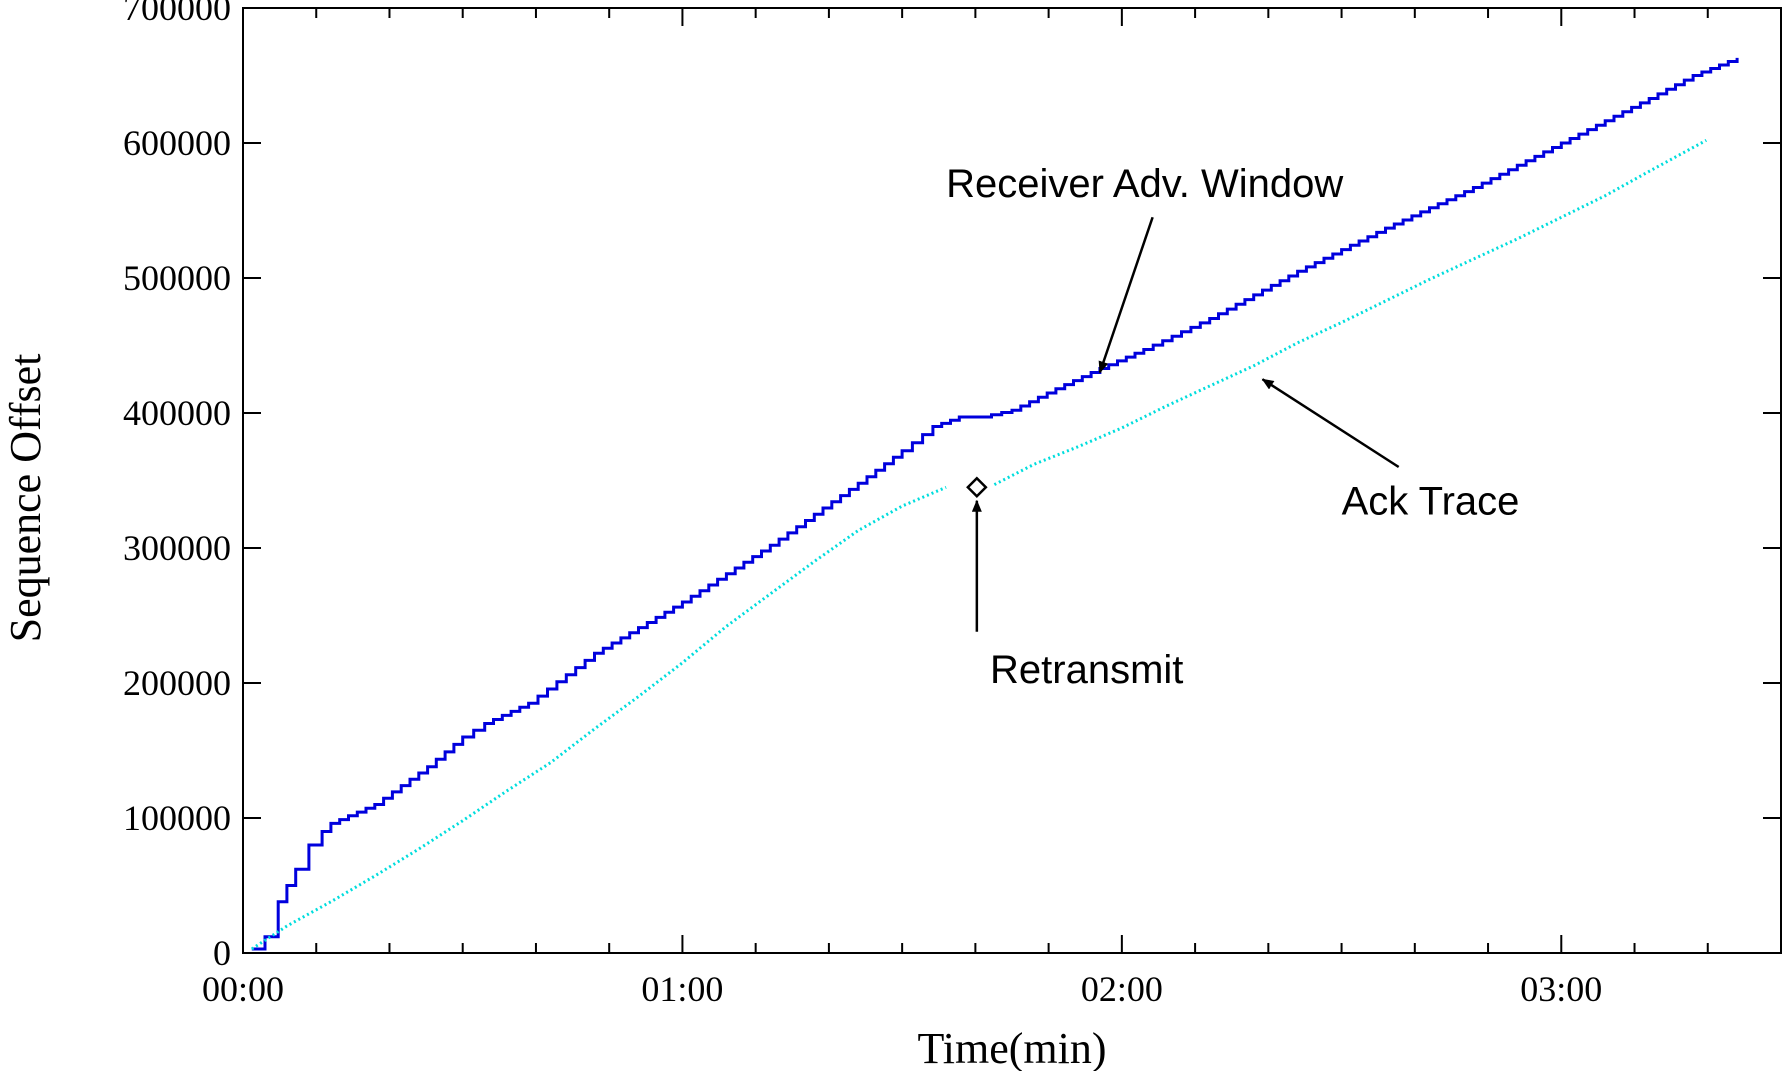 The width and height of the screenshot is (1788, 1071). I want to click on y-tick-label: 700000, so click(177, 14).